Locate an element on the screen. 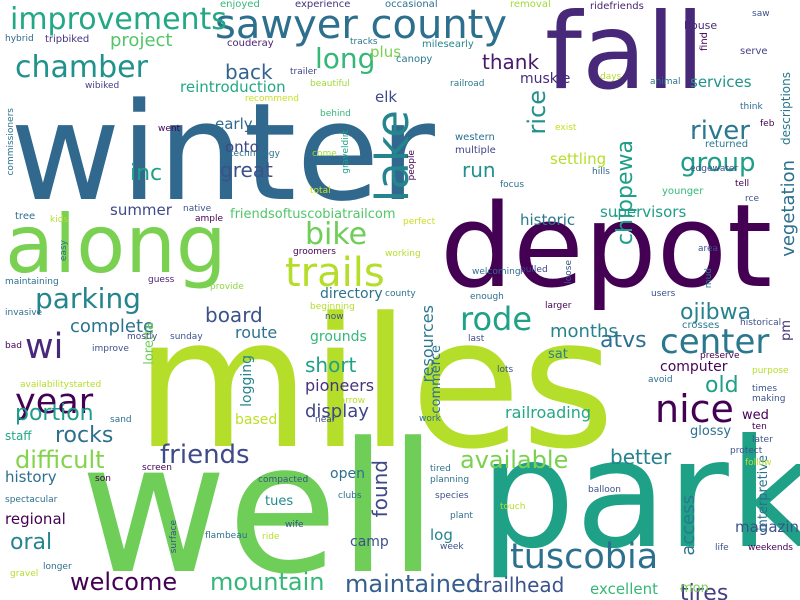 Image resolution: width=800 pixels, height=600 pixels. word-total: total is located at coordinates (320, 191).